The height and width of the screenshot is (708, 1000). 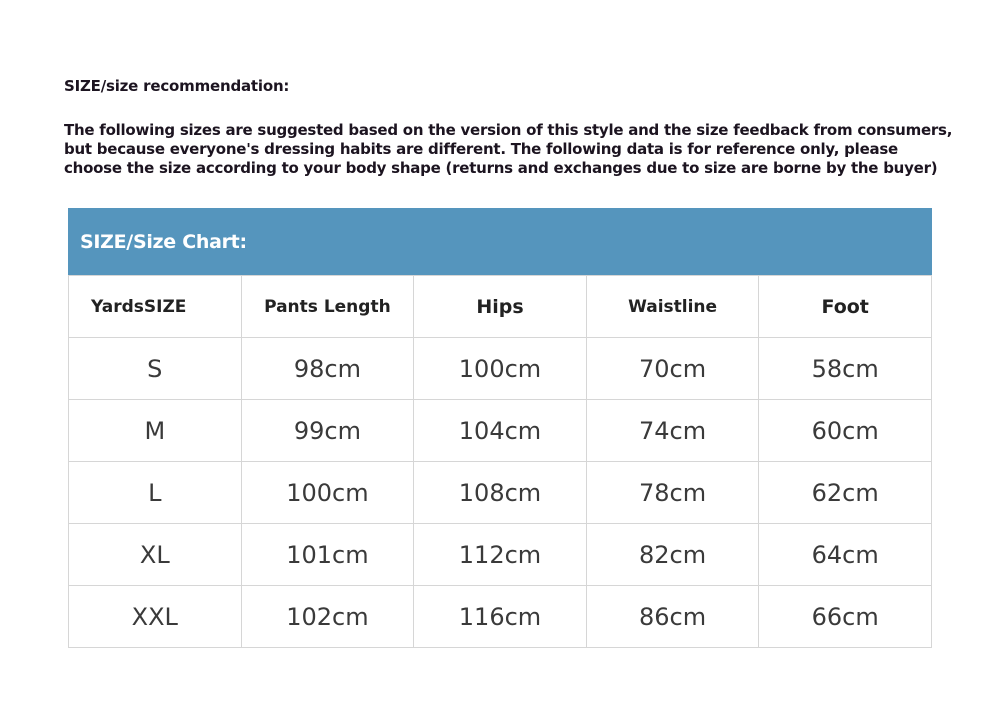 What do you see at coordinates (672, 492) in the screenshot?
I see `table-cell: 78cm` at bounding box center [672, 492].